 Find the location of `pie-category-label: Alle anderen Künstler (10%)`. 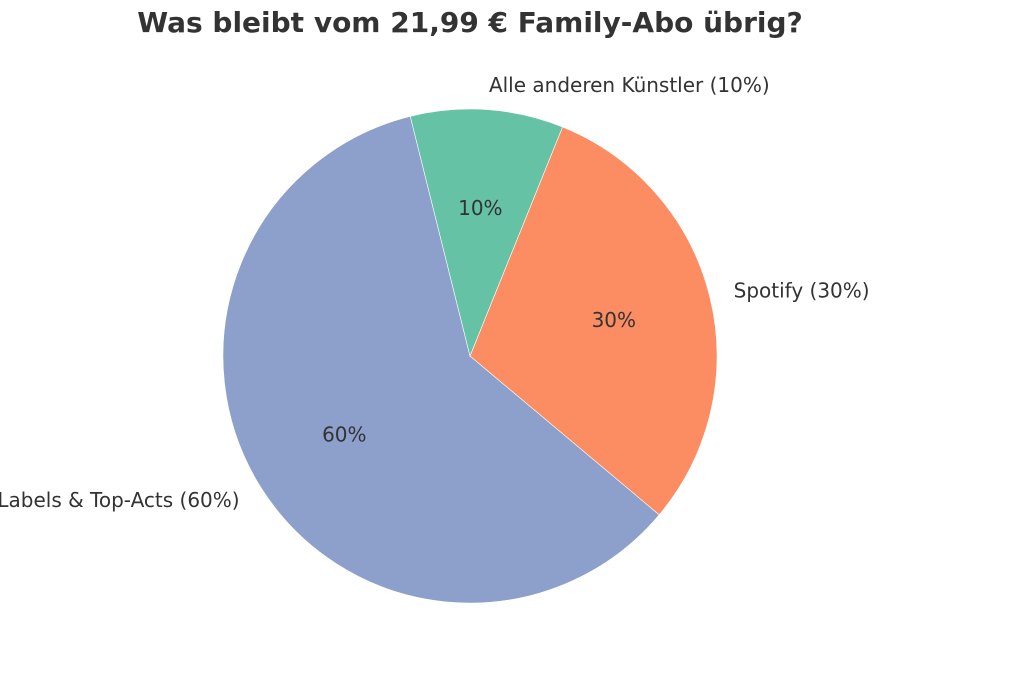

pie-category-label: Alle anderen Künstler (10%) is located at coordinates (629, 85).